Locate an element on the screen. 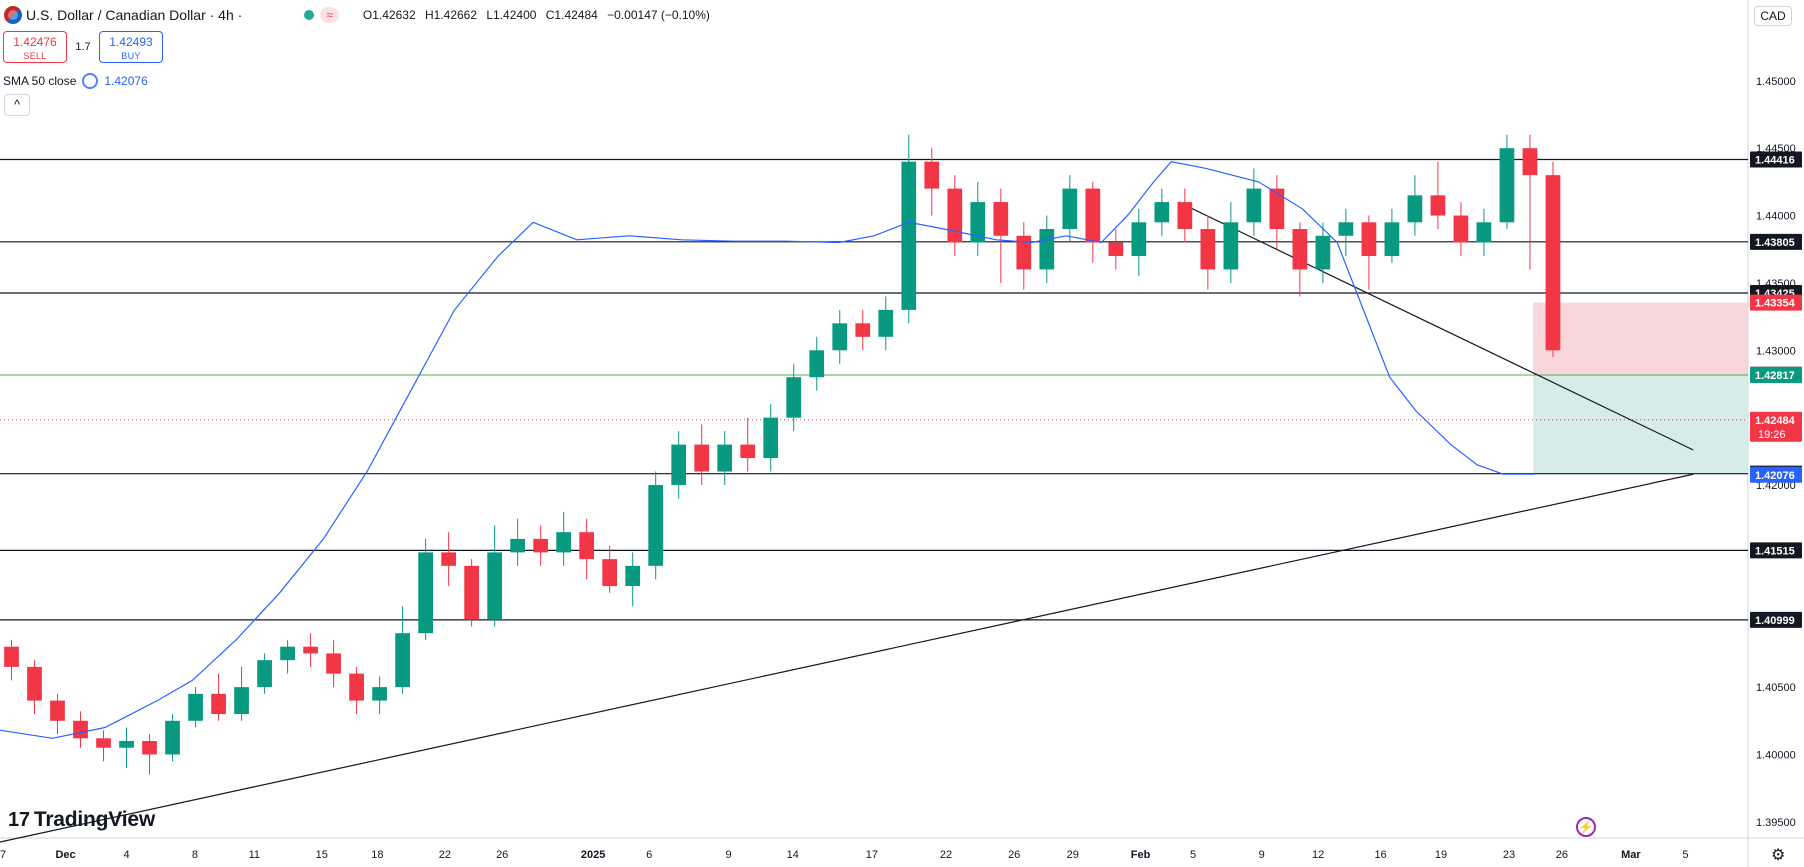 Image resolution: width=1804 pixels, height=867 pixels. price-tick-label: 1.43000 is located at coordinates (1776, 351).